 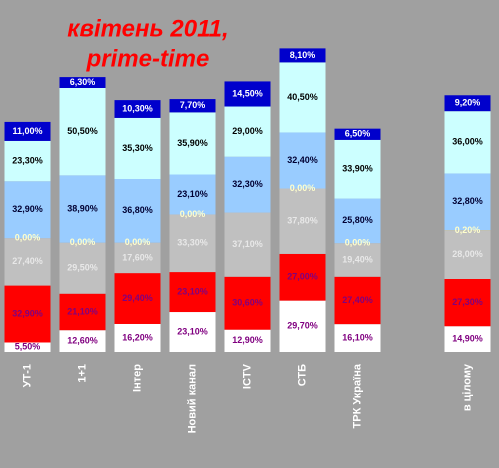 I want to click on value-label: 27,30%, so click(x=467, y=302).